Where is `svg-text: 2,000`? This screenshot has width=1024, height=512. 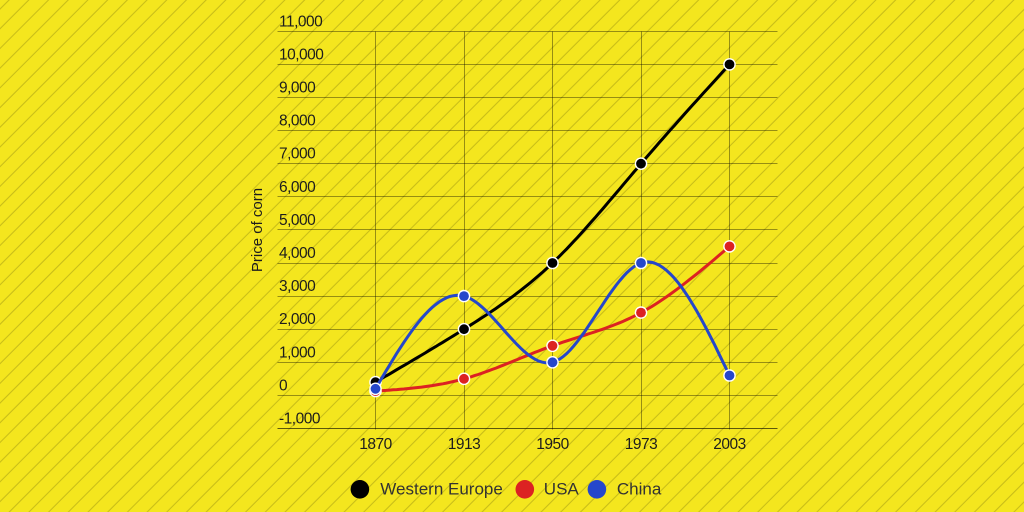
svg-text: 2,000 is located at coordinates (297, 319).